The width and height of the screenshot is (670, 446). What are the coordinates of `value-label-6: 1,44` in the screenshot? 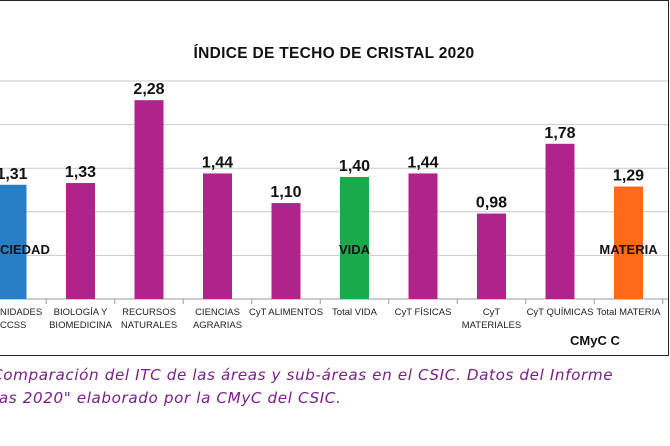 It's located at (422, 162).